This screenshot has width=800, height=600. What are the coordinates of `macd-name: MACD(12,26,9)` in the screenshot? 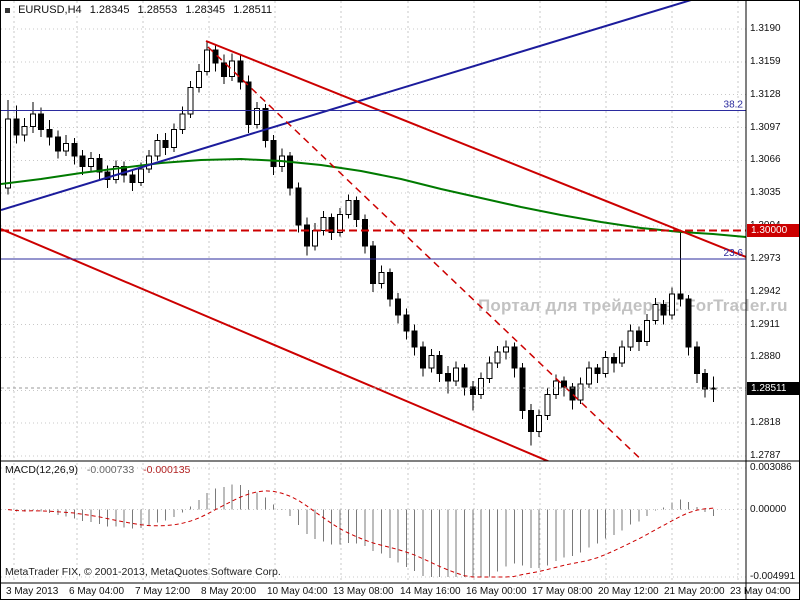 It's located at (41, 470).